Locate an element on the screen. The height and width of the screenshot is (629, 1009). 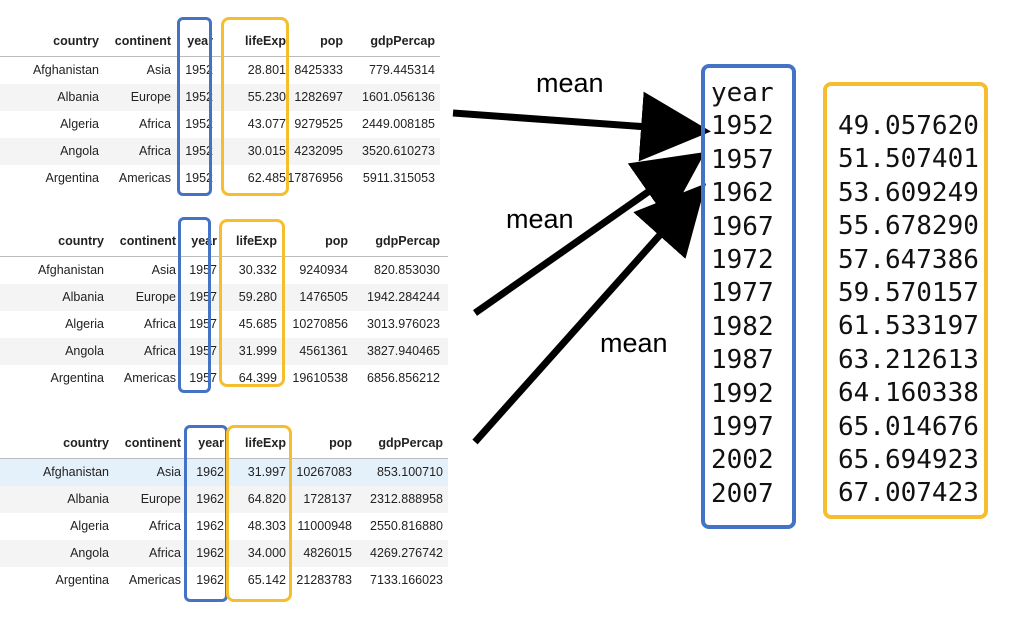
result-year: 1982 is located at coordinates (742, 326).